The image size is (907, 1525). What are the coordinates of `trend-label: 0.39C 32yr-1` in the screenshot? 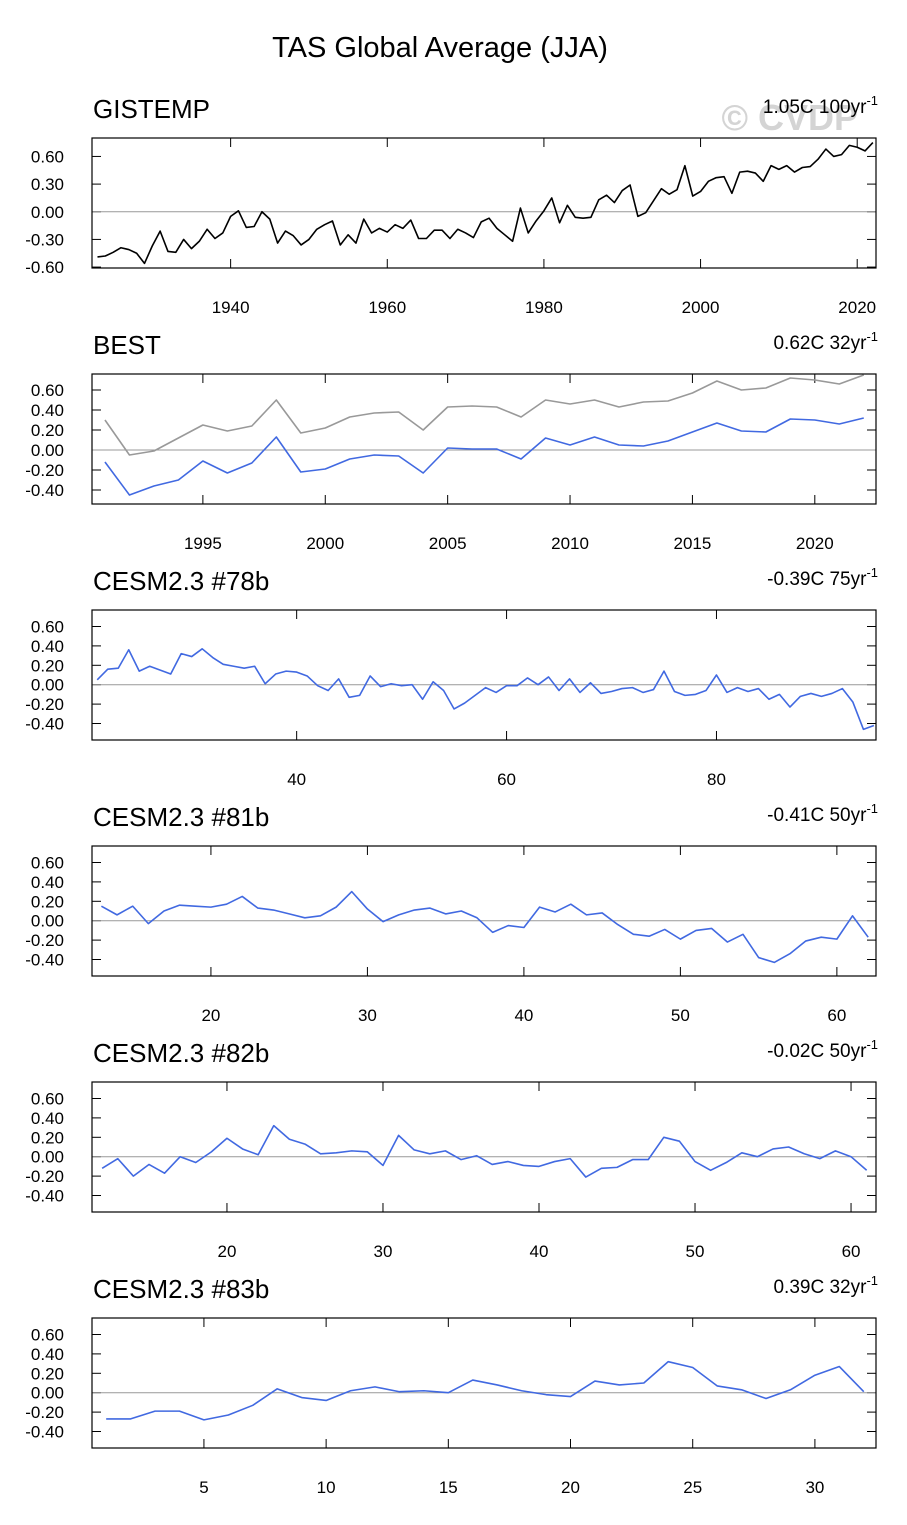 It's located at (825, 1285).